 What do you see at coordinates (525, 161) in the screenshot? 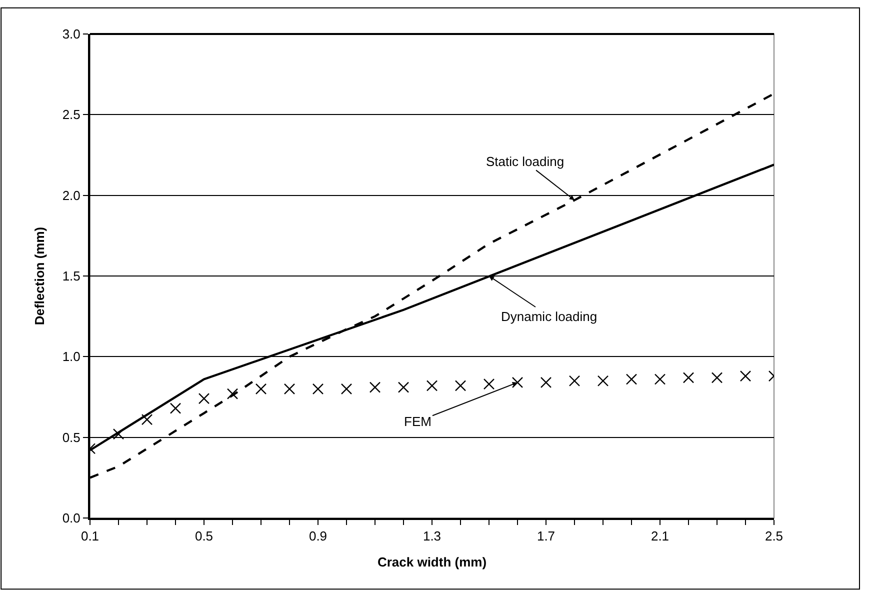
I see `annotation: Static loading` at bounding box center [525, 161].